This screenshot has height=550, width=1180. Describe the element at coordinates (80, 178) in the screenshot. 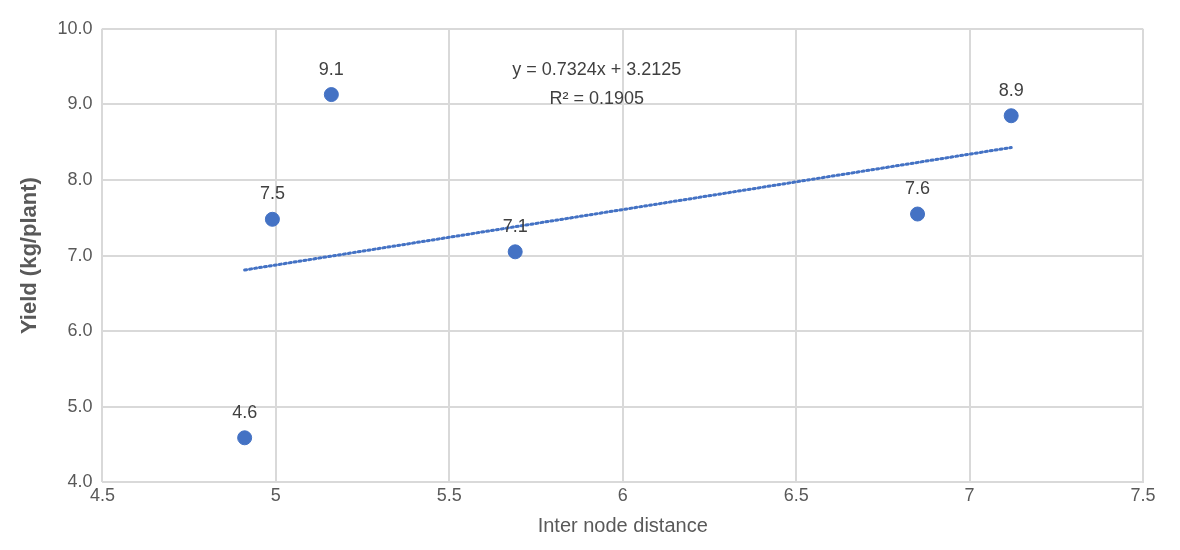

I see `y-tick-label: 8.0` at that location.